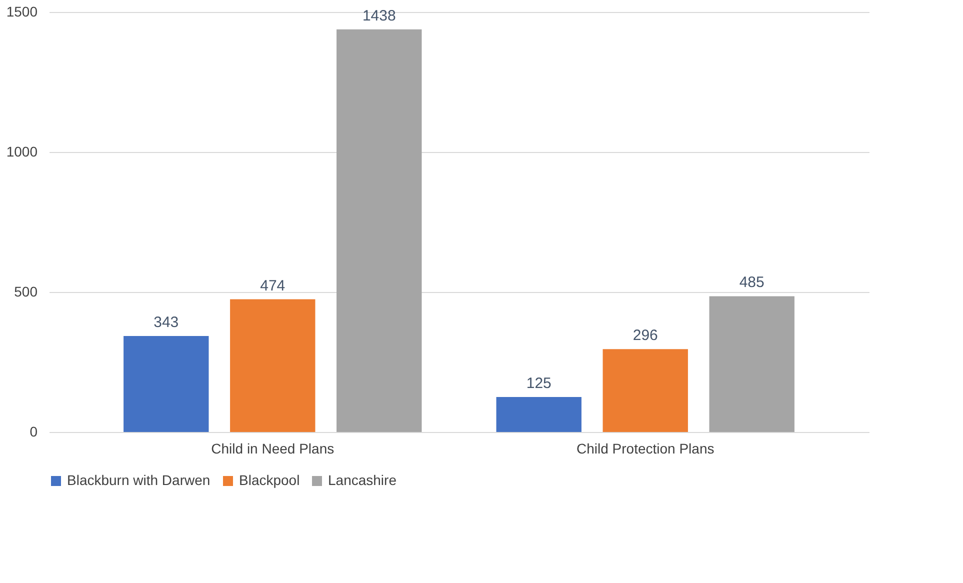 This screenshot has width=963, height=583. I want to click on legend-label: Lancashire, so click(362, 480).